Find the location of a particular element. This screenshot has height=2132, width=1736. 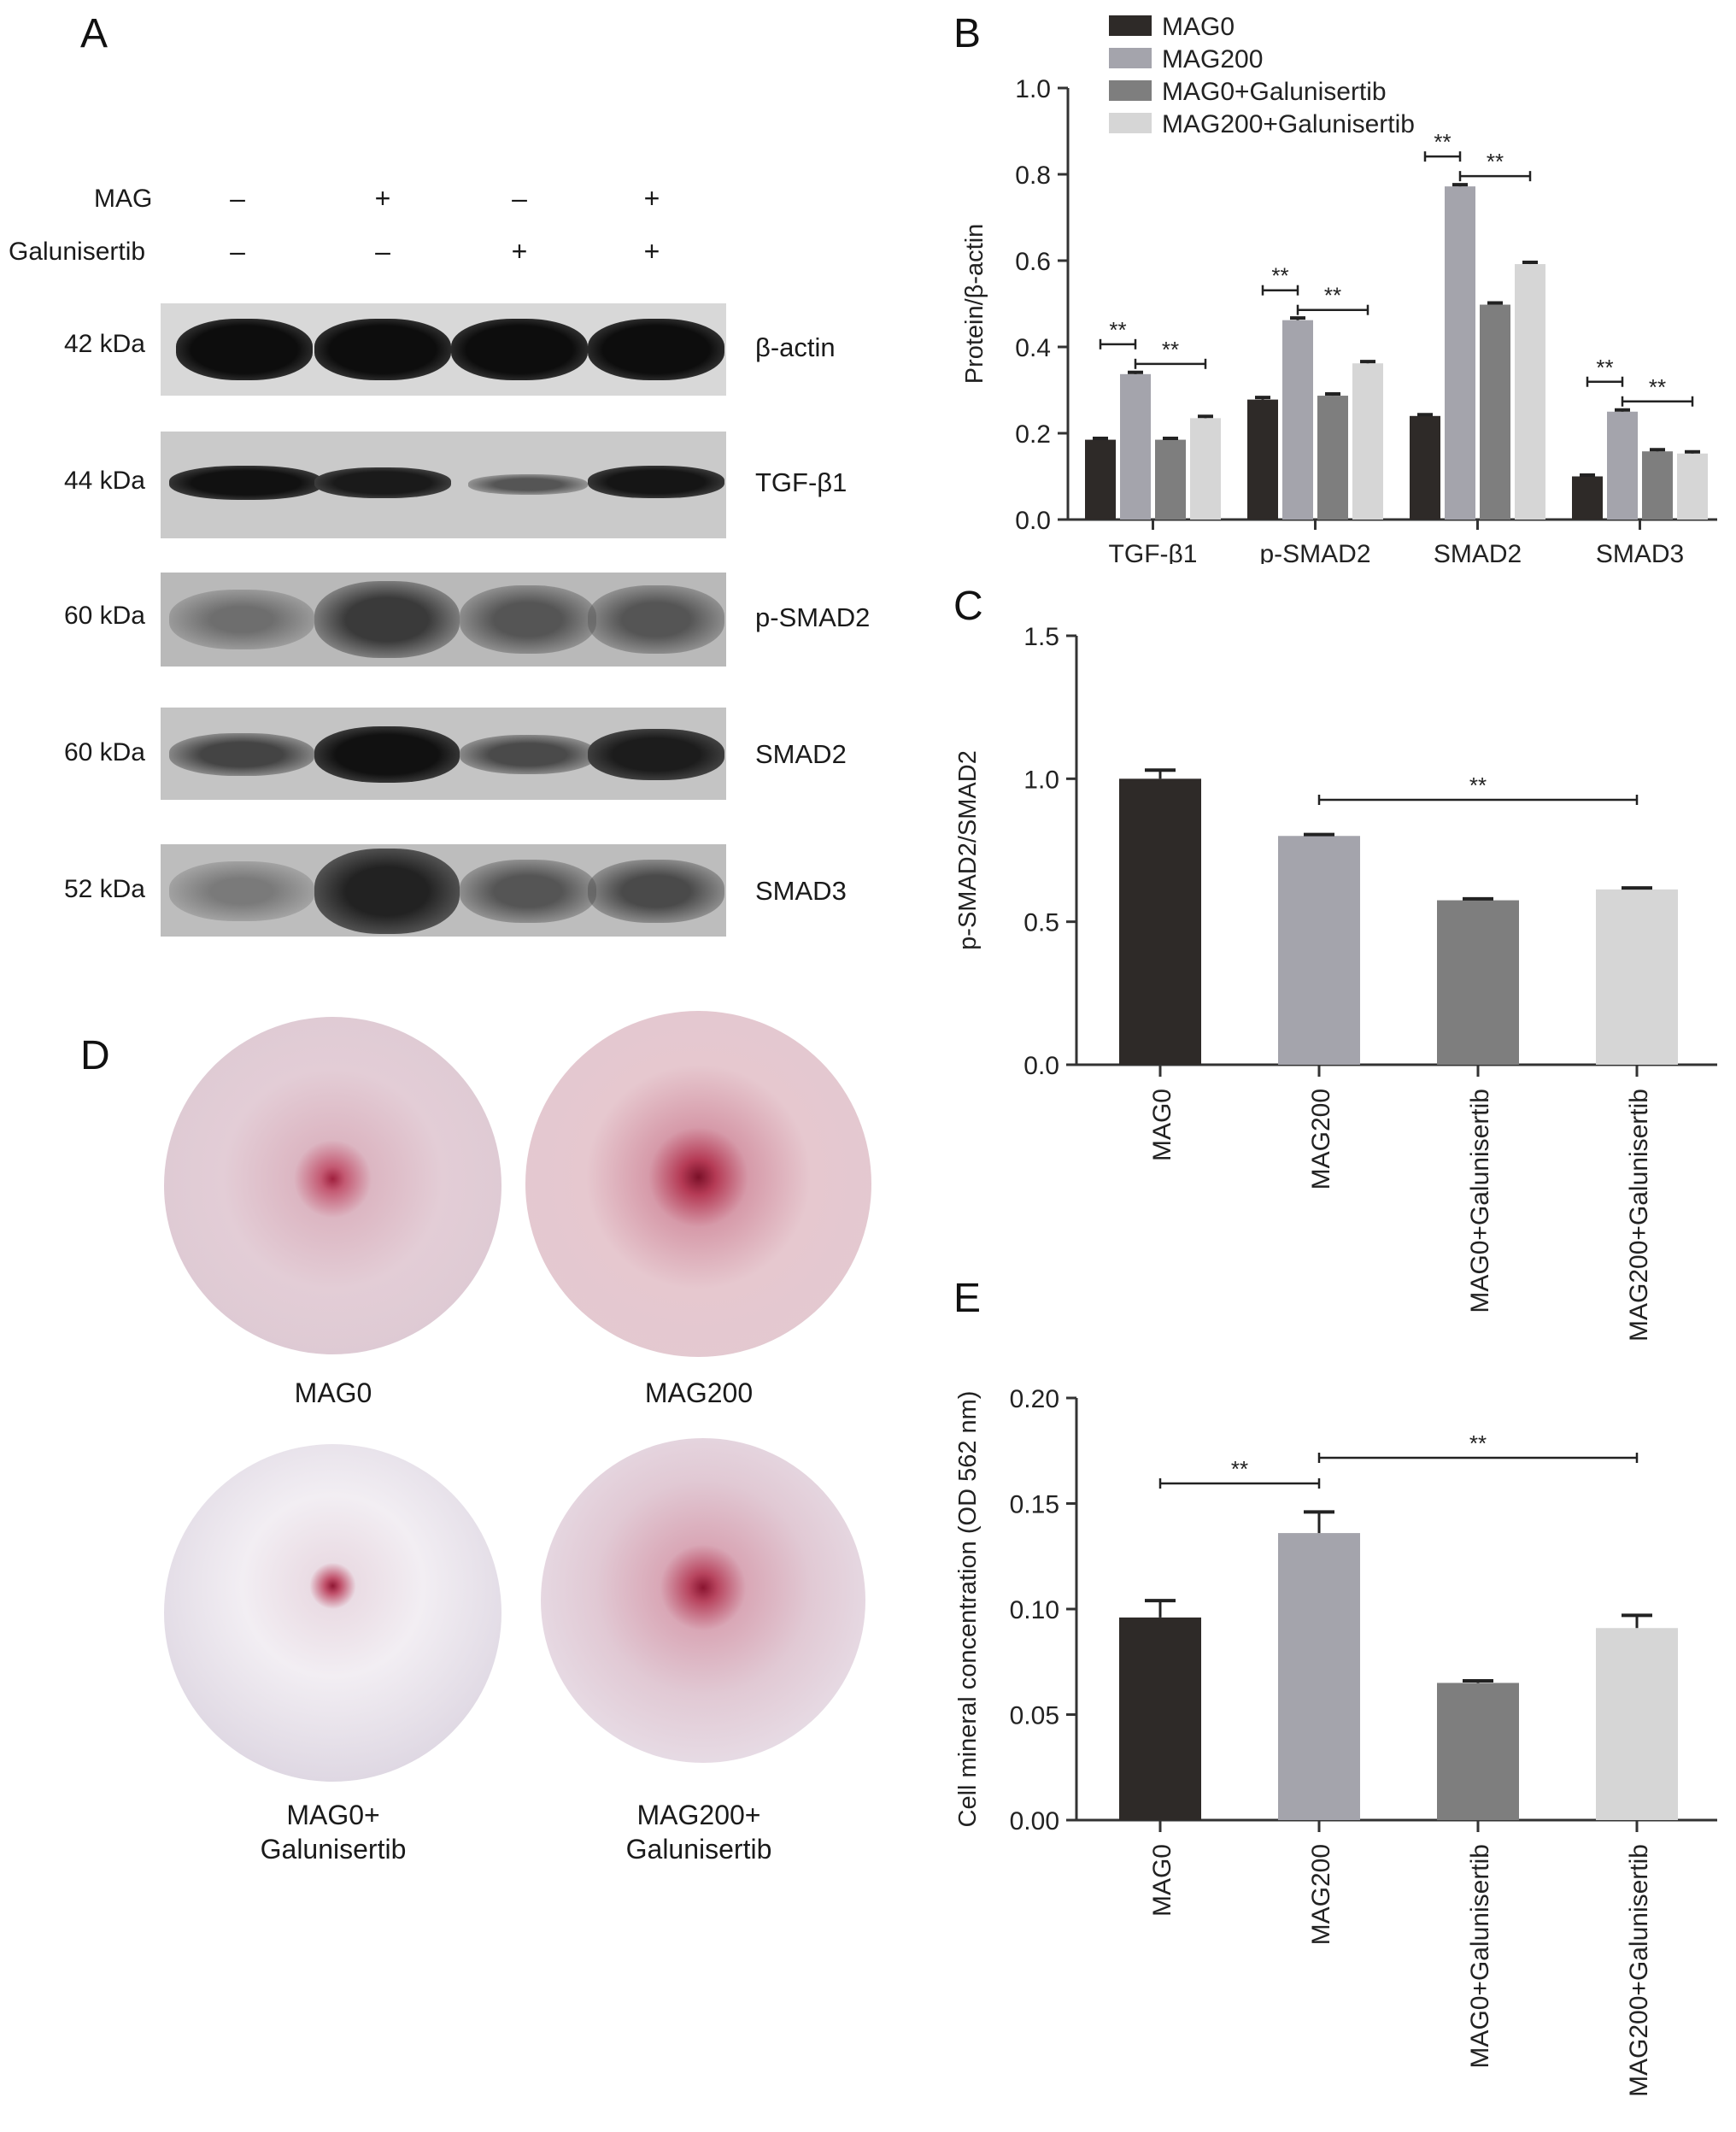

x-tick-label: MAG200 is located at coordinates (1321, 1139).